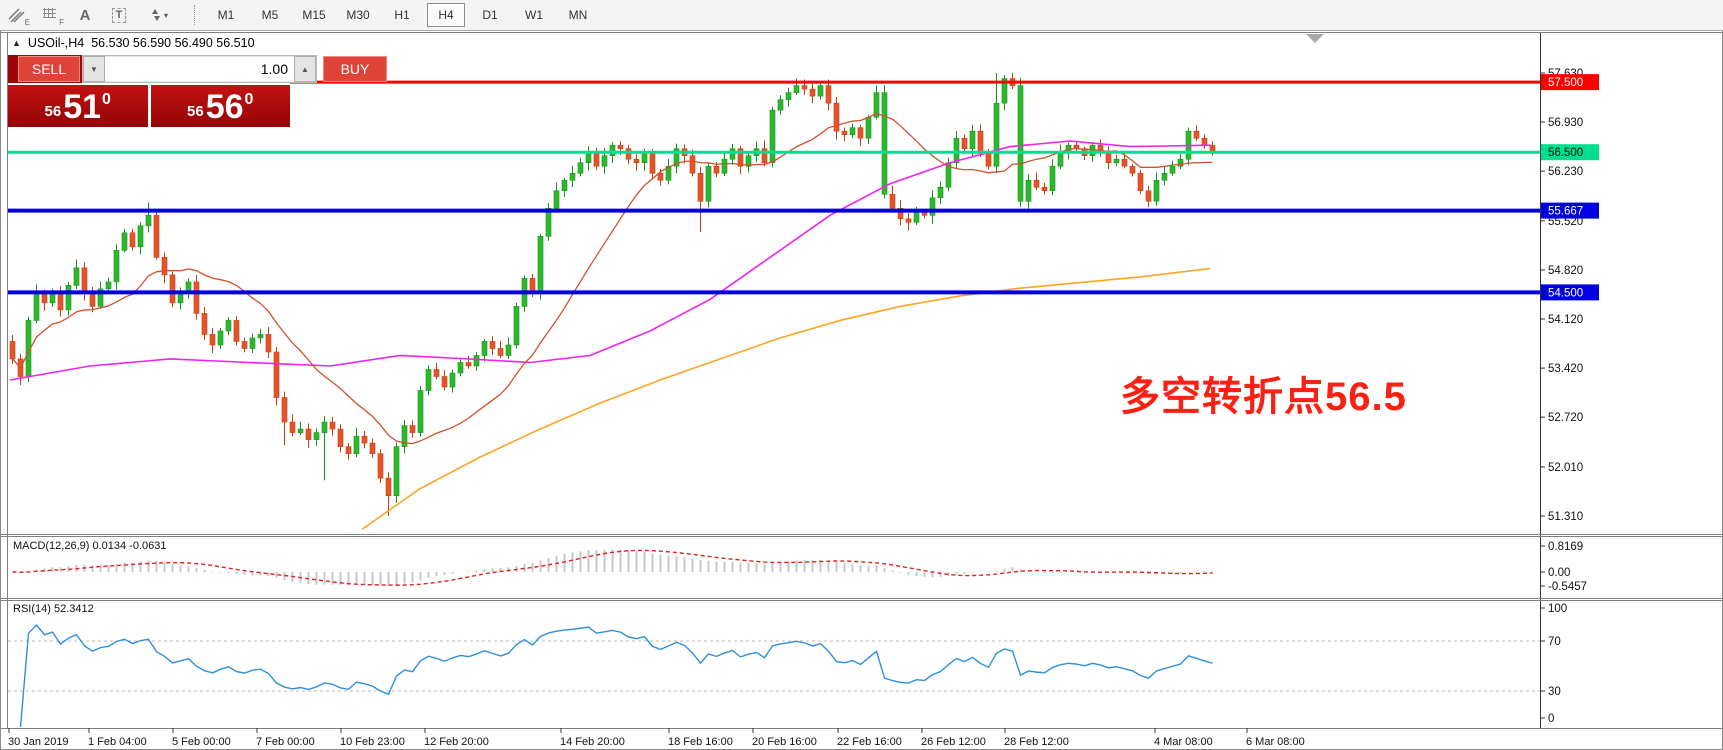  What do you see at coordinates (89, 546) in the screenshot?
I see `svg-text: MACD(12,26,9) 0.0134 -0.0631` at bounding box center [89, 546].